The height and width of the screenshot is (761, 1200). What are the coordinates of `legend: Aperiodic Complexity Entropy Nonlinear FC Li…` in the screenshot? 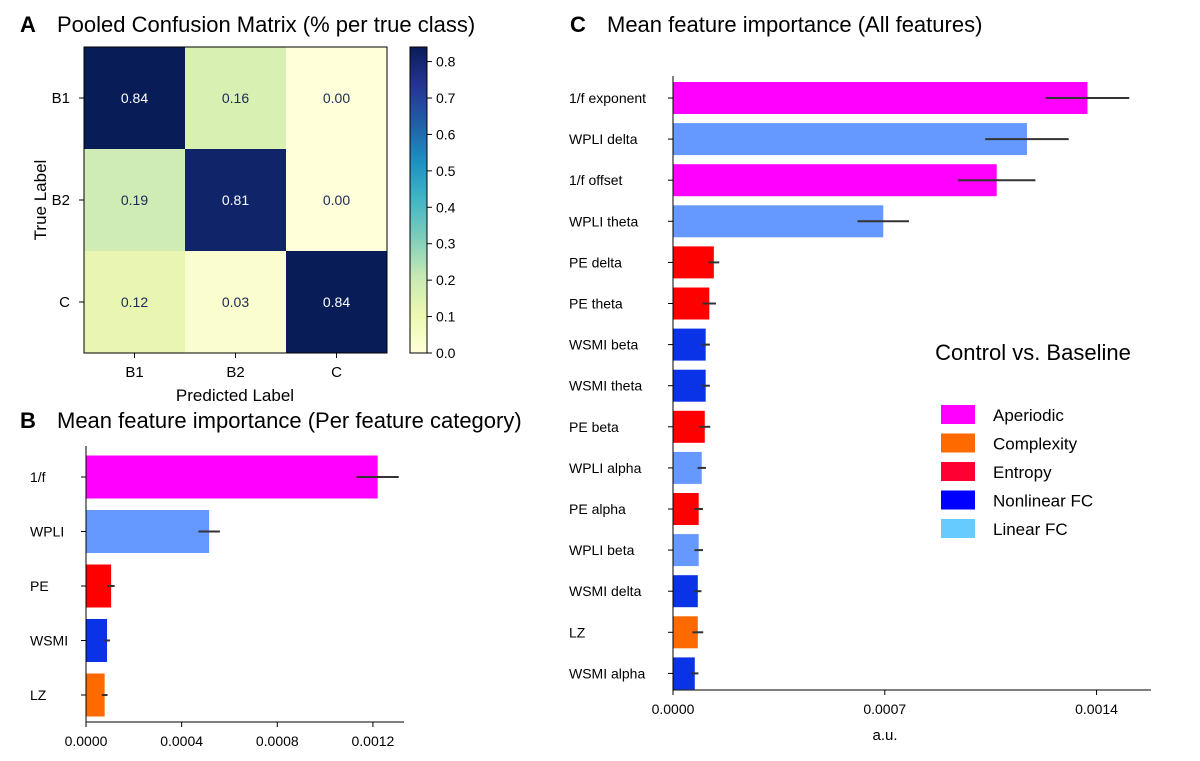 It's located at (1017, 472).